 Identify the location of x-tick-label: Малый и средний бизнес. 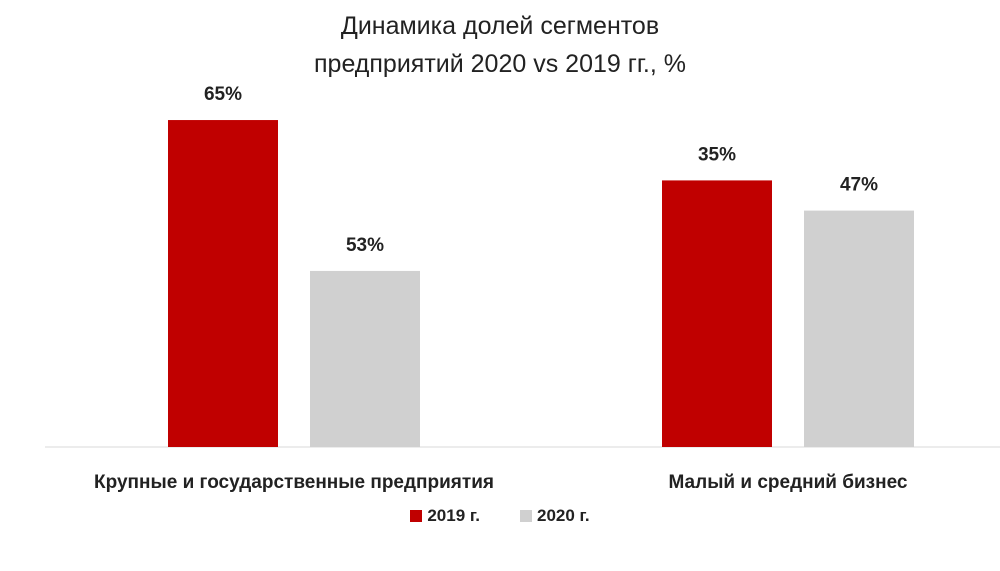
(788, 482).